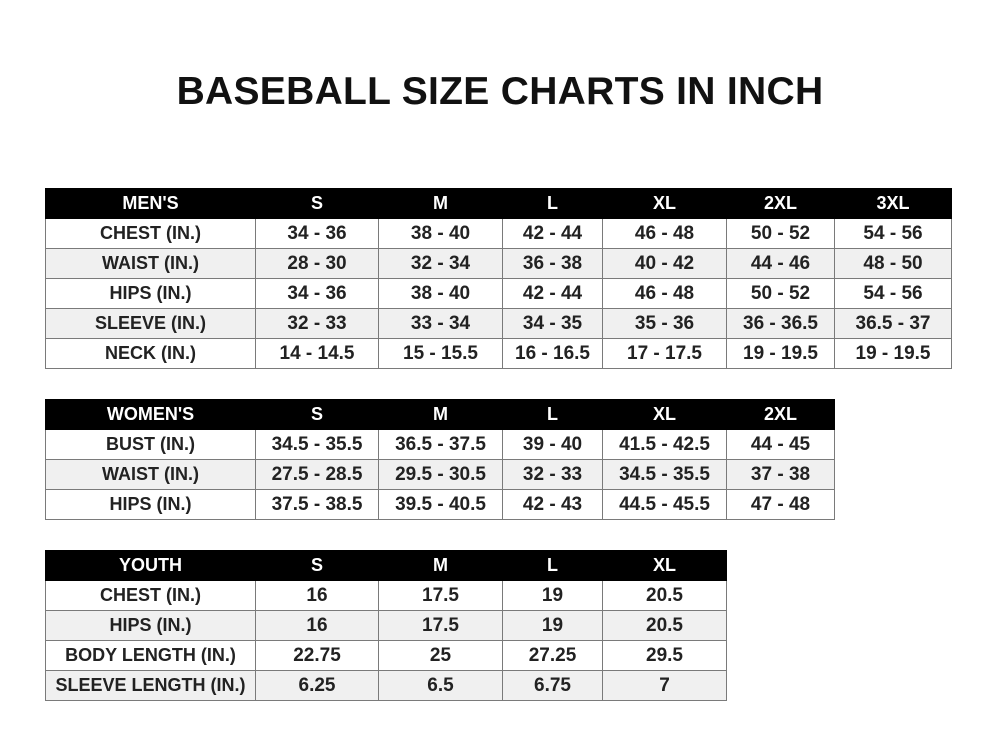 The image size is (1000, 752). Describe the element at coordinates (150, 353) in the screenshot. I see `measurement-label: NECK (IN.)` at that location.